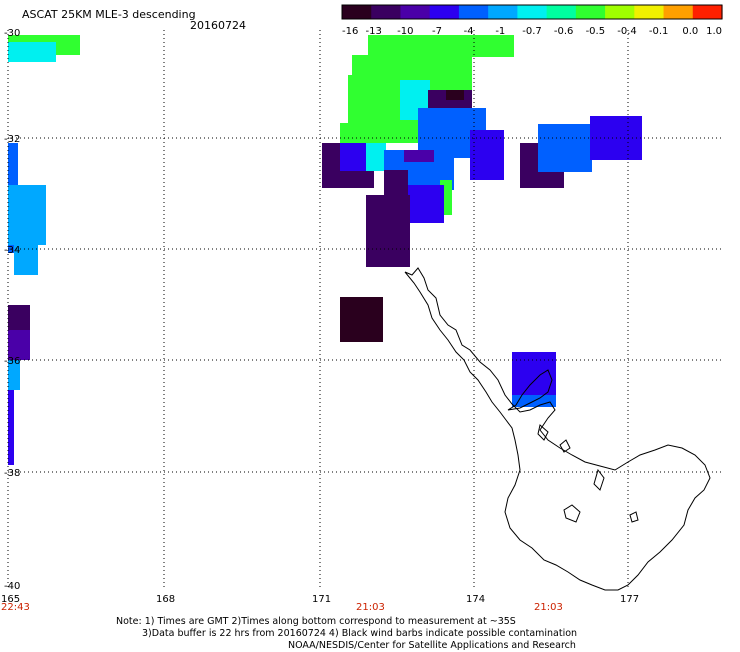 This screenshot has width=740, height=652. What do you see at coordinates (12, 33) in the screenshot?
I see `lat-label: -30` at bounding box center [12, 33].